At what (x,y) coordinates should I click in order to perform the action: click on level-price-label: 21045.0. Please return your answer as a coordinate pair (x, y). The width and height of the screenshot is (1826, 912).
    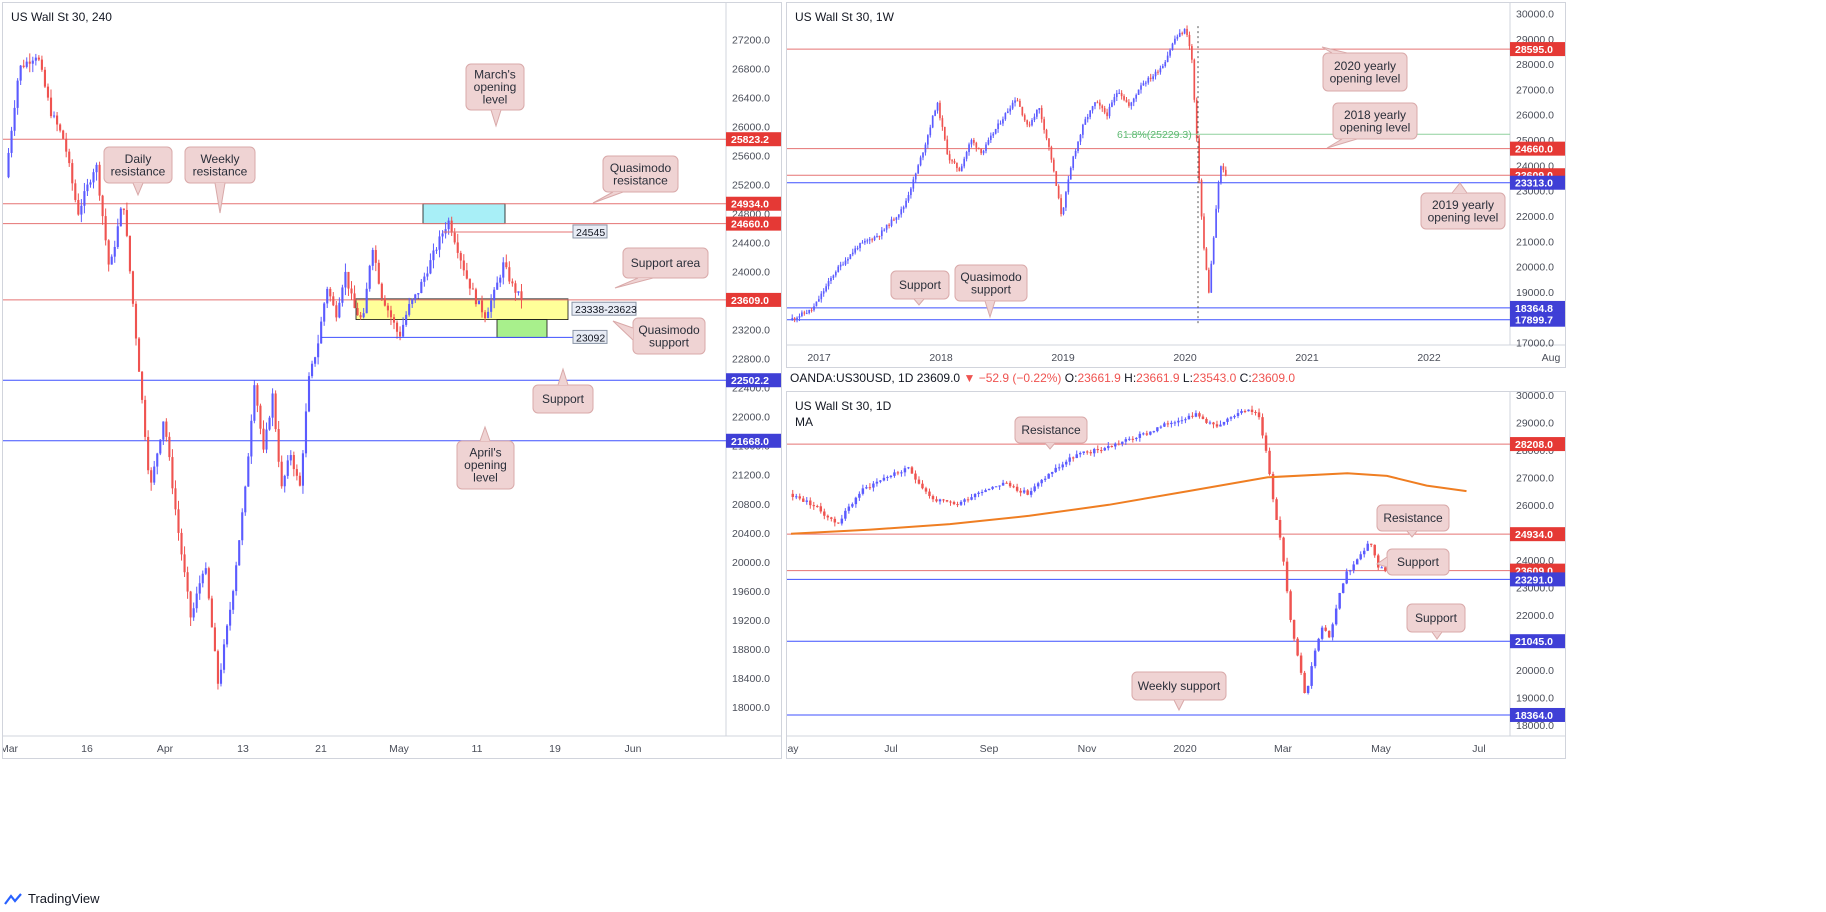
    Looking at the image, I should click on (1534, 642).